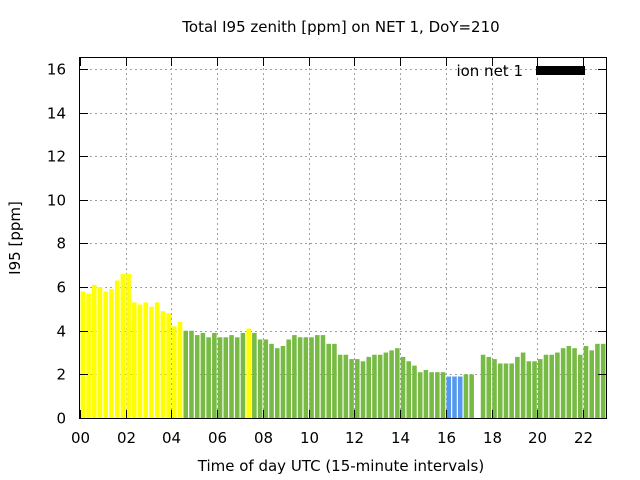 The height and width of the screenshot is (480, 640). Describe the element at coordinates (354, 438) in the screenshot. I see `x-tick-label: 12` at that location.